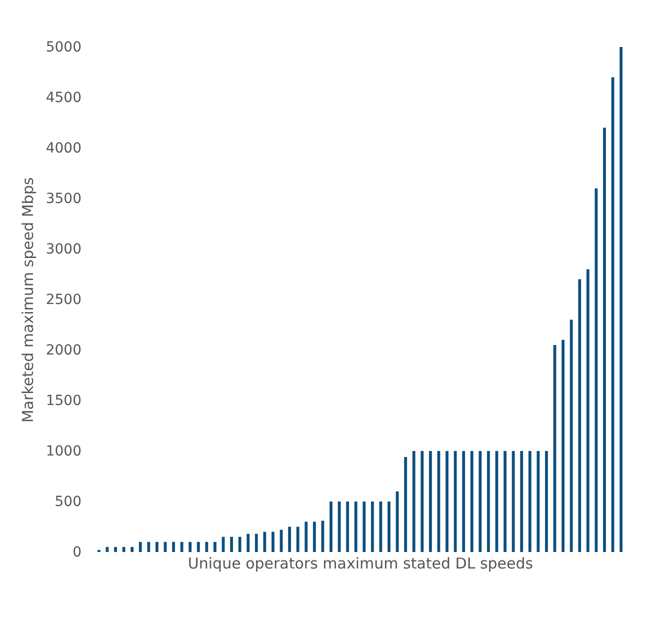 This screenshot has height=628, width=658. I want to click on y-tick-label: 0, so click(77, 552).